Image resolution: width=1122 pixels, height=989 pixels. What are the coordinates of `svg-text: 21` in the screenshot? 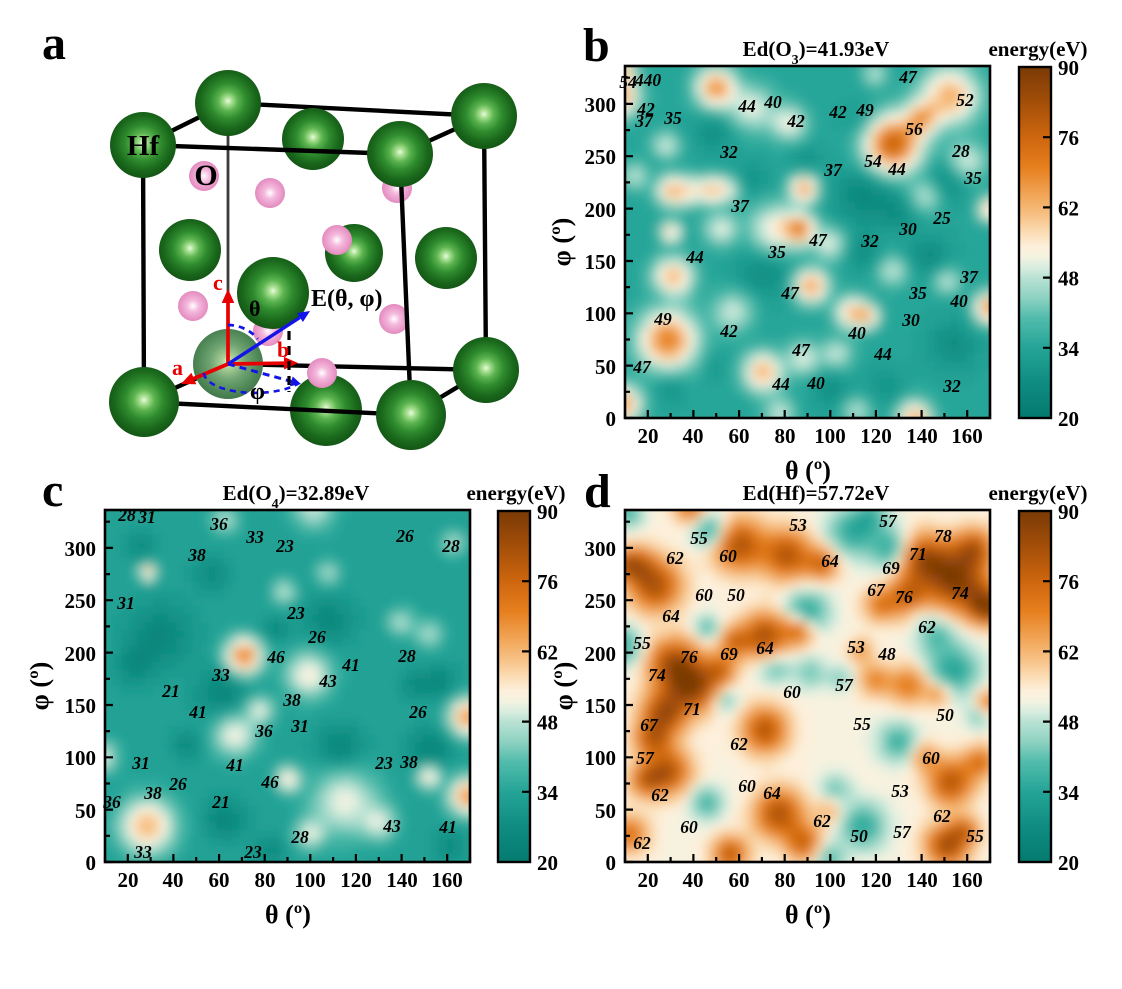 It's located at (170, 691).